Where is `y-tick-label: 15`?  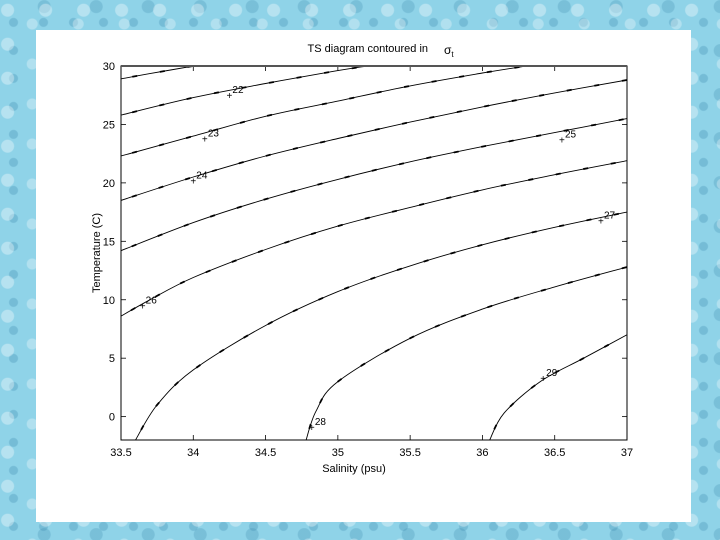 y-tick-label: 15 is located at coordinates (109, 242).